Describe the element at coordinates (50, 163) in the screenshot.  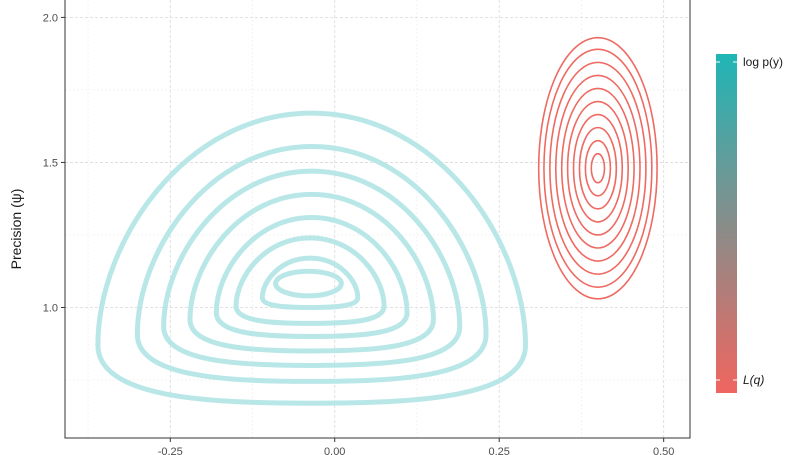
I see `y-tick-label-1: 1.5` at that location.